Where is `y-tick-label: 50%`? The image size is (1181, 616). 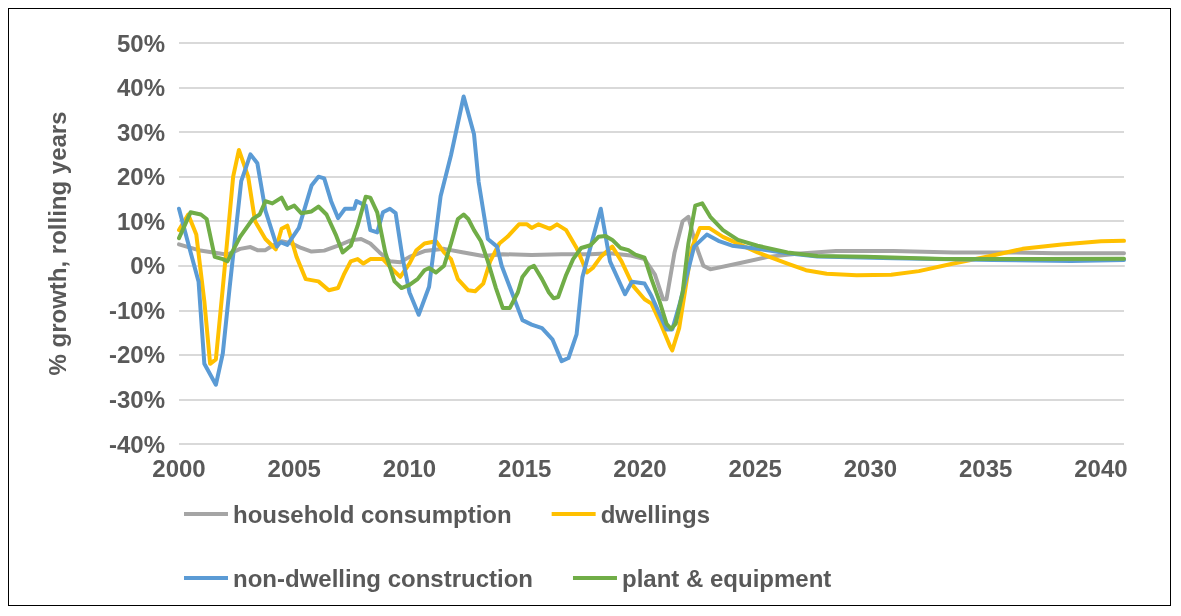
y-tick-label: 50% is located at coordinates (140, 43).